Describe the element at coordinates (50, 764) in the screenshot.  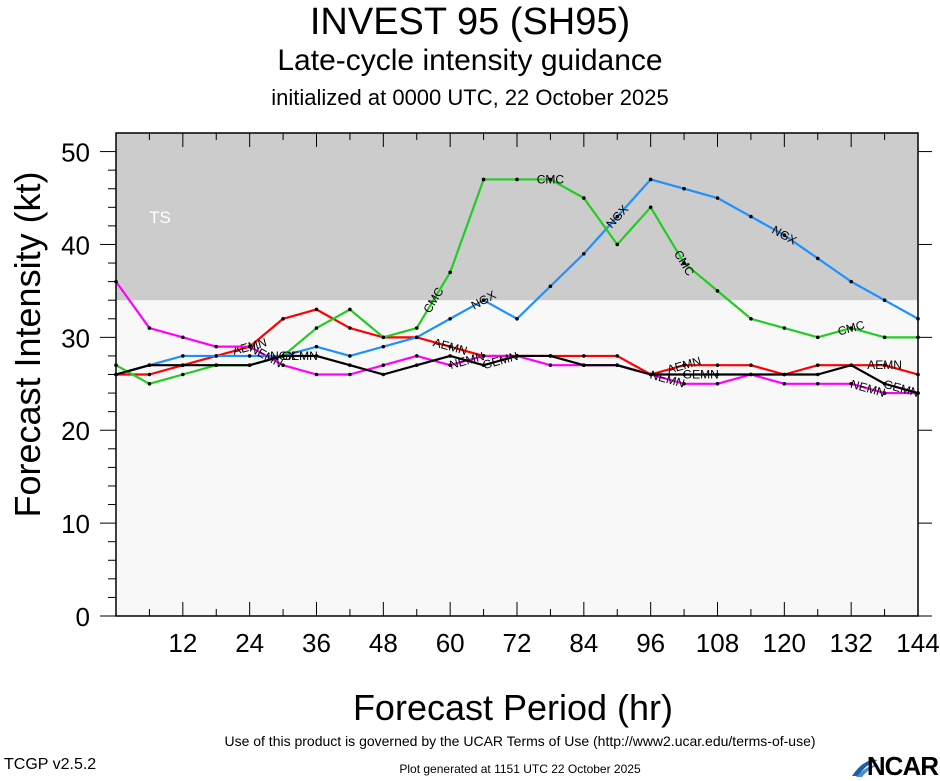
I see `version-label: TCGP v2.5.2` at that location.